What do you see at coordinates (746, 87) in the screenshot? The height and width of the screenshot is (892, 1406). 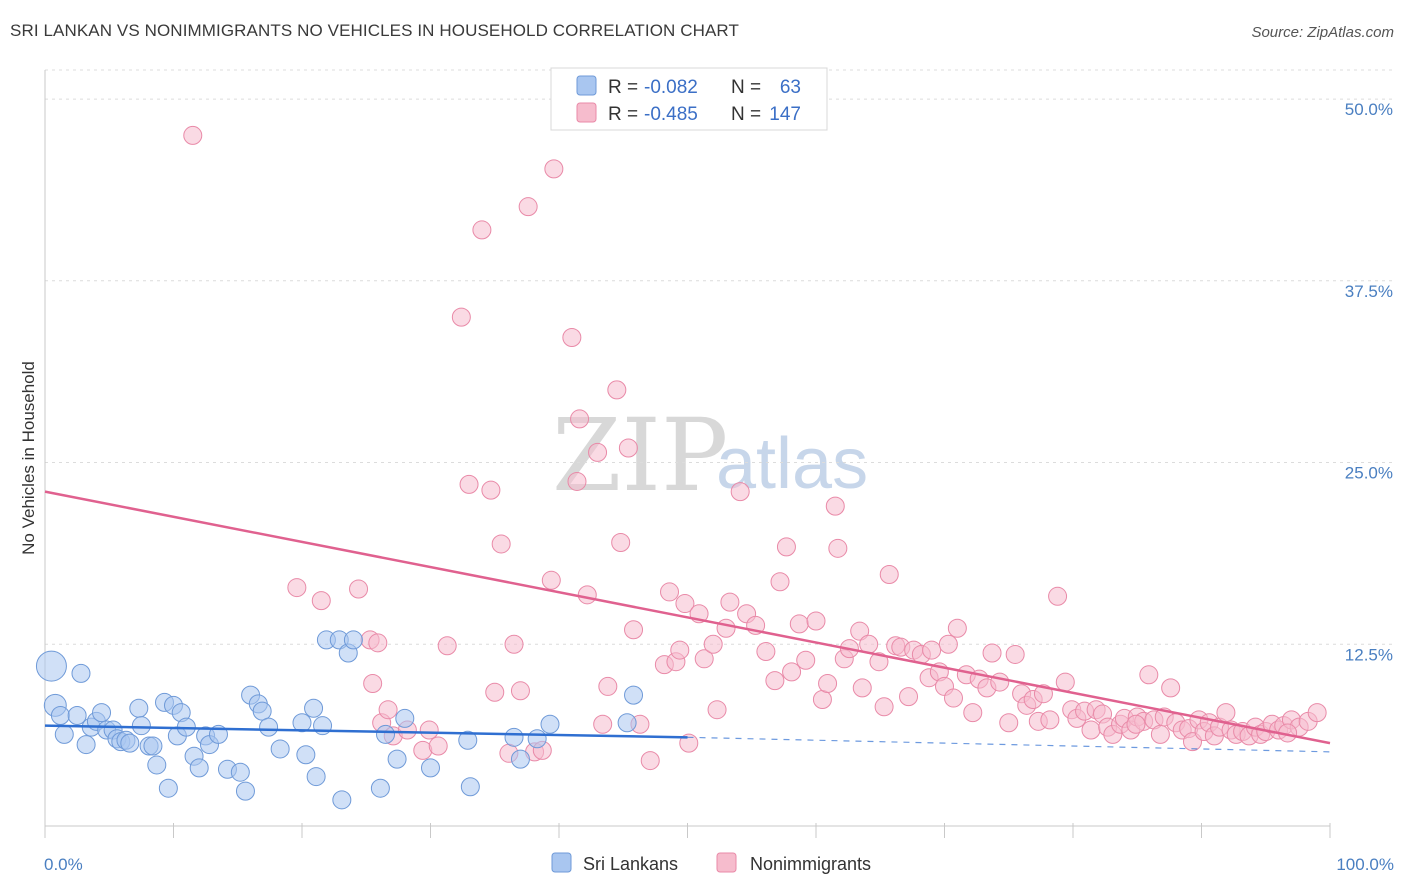 I see `legend-n-label-blue: N =` at bounding box center [746, 87].